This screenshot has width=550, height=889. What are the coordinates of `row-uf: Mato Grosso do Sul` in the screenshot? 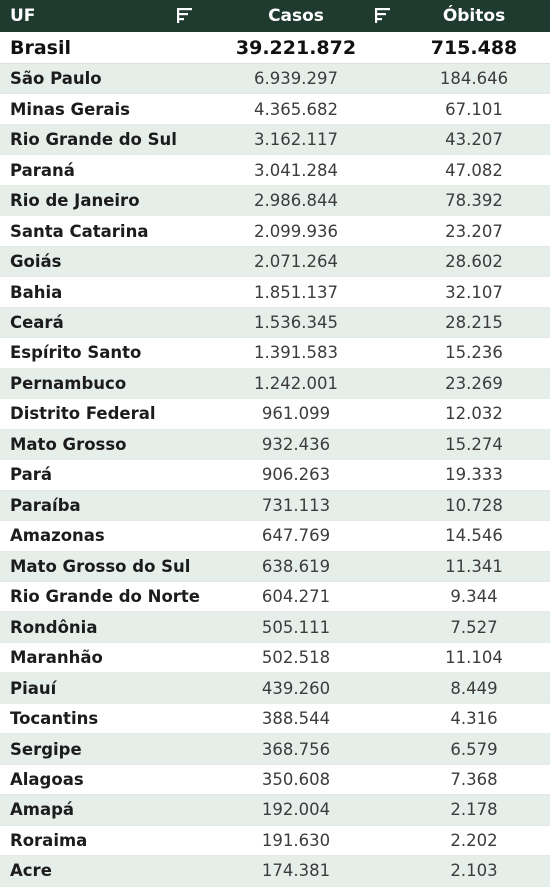 It's located at (100, 566).